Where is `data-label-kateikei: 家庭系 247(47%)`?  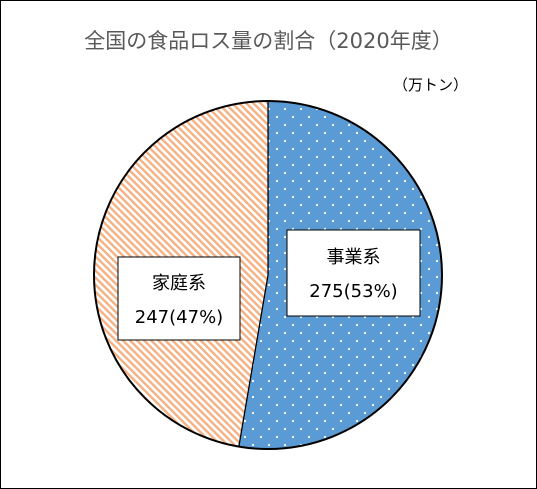
data-label-kateikei: 家庭系 247(47%) is located at coordinates (179, 298).